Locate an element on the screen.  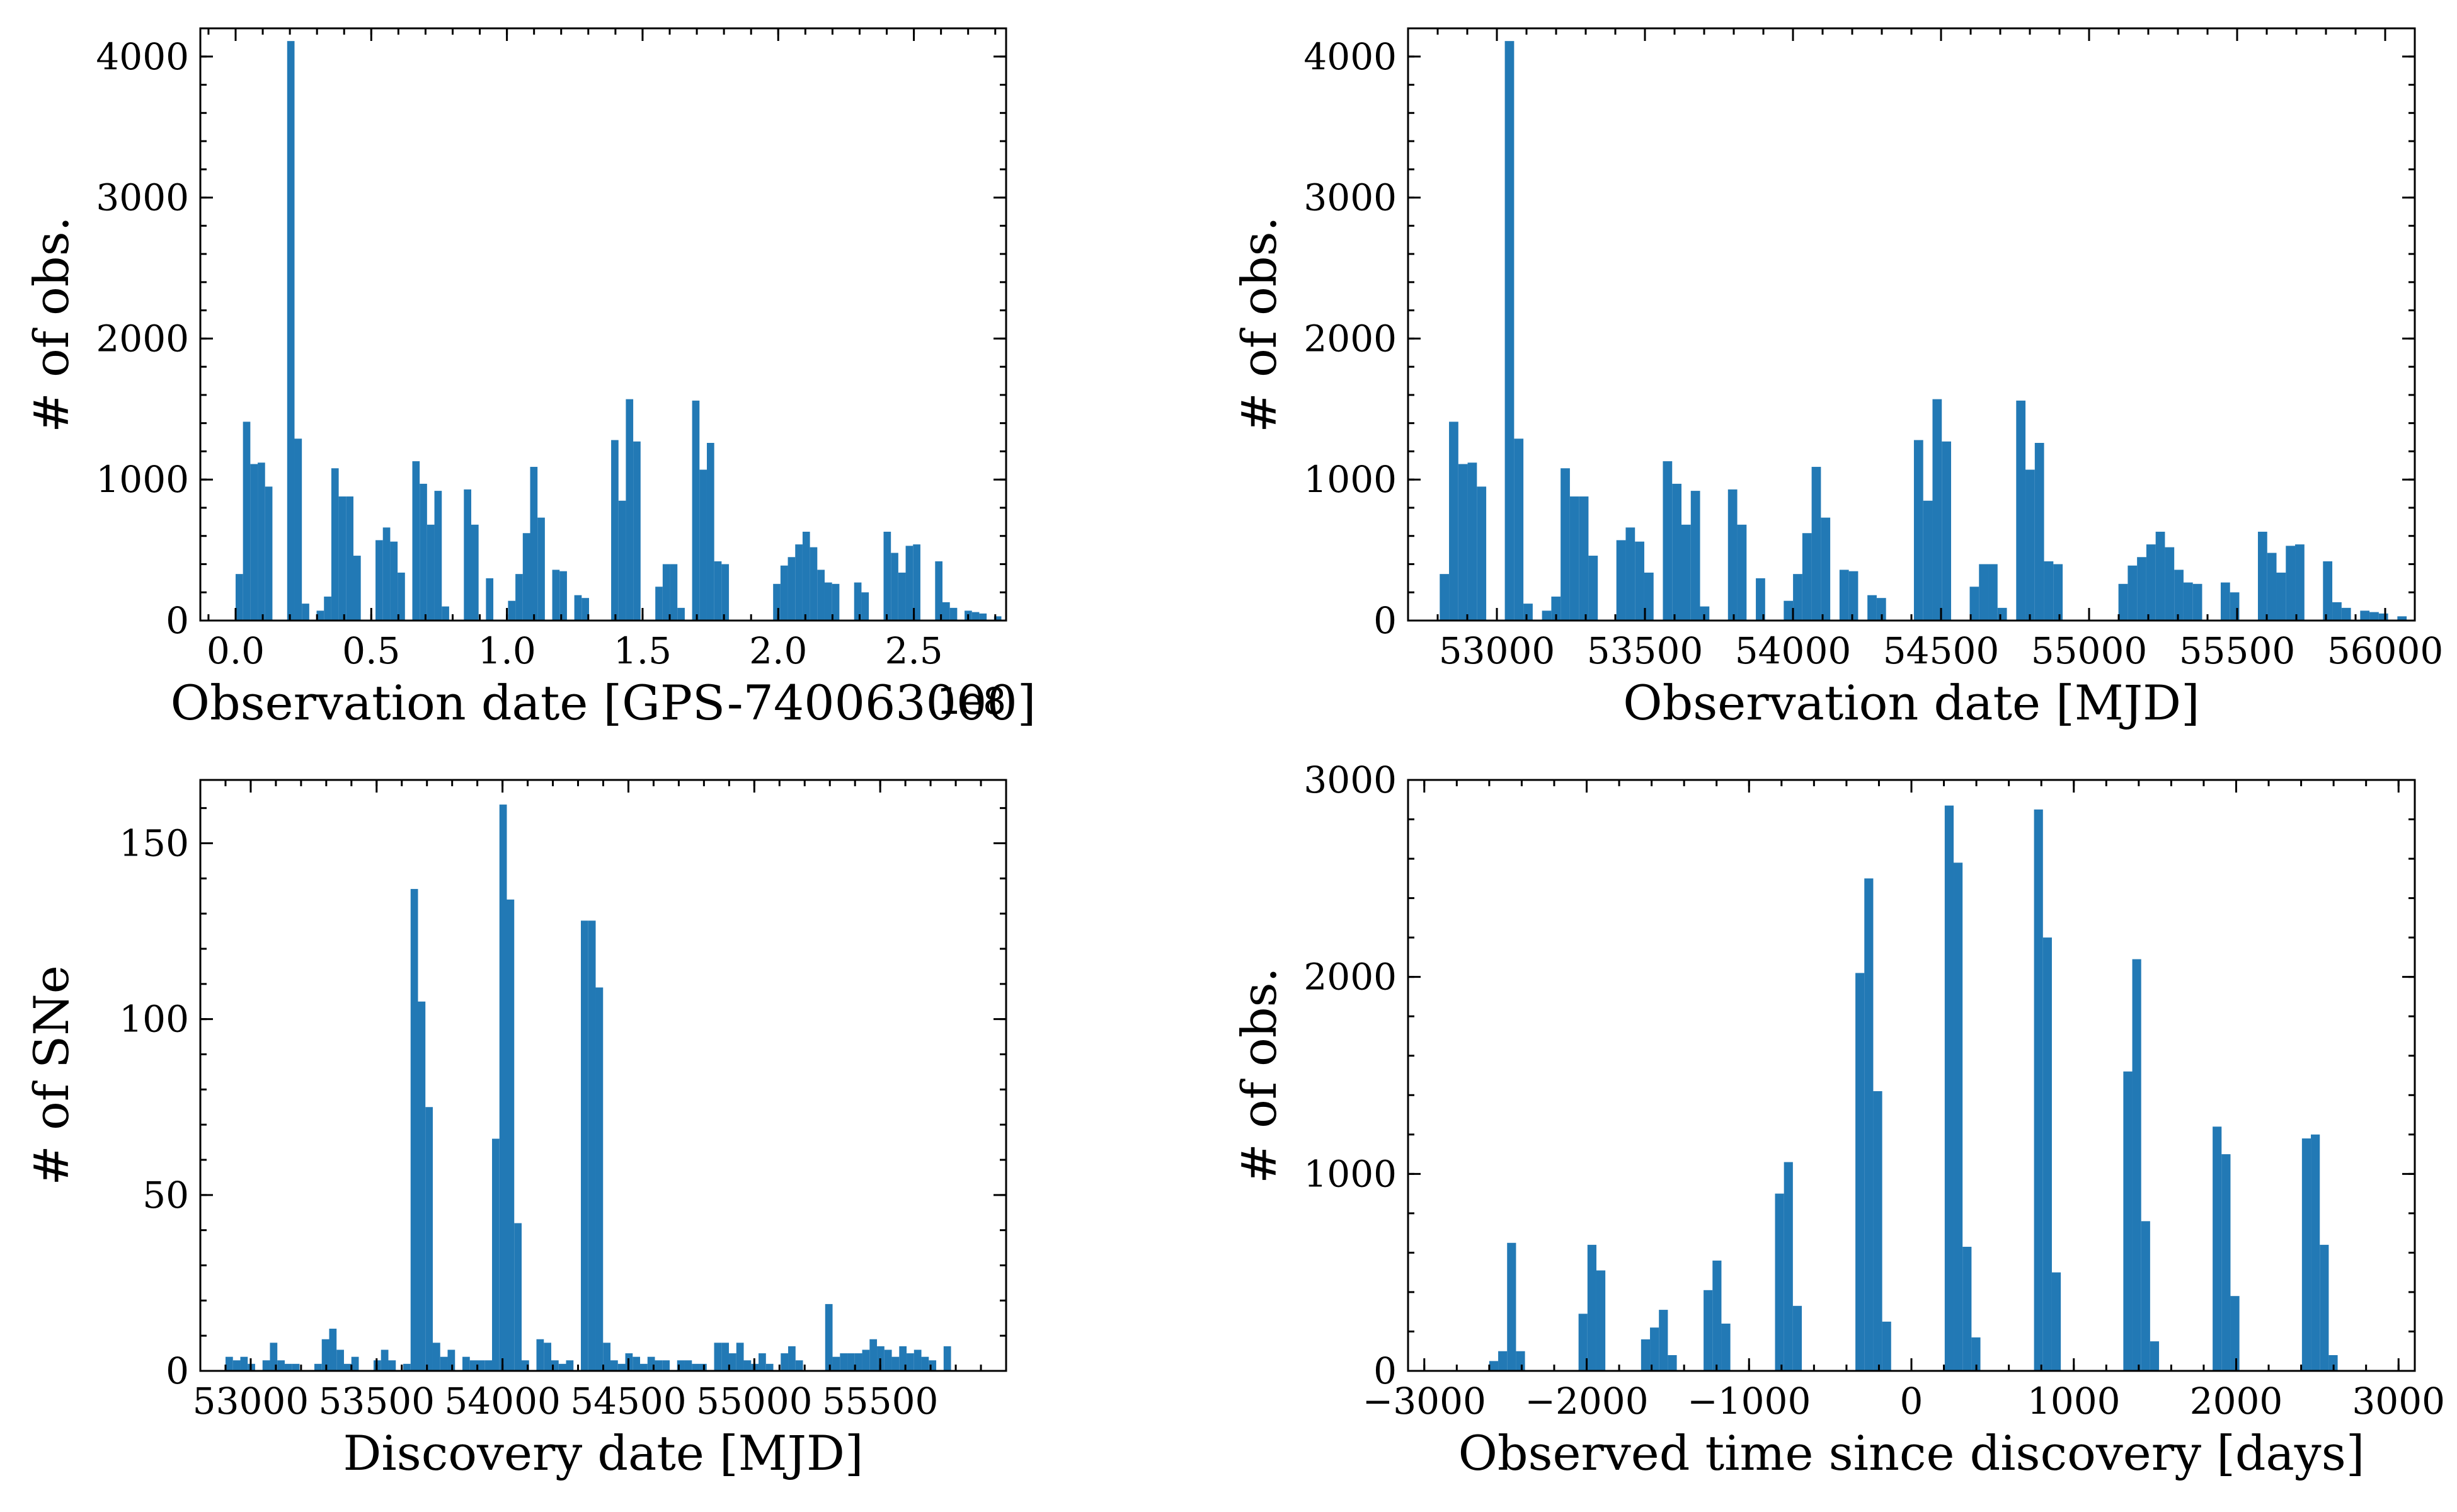
x-tick-label: −3000 is located at coordinates (1424, 1401).